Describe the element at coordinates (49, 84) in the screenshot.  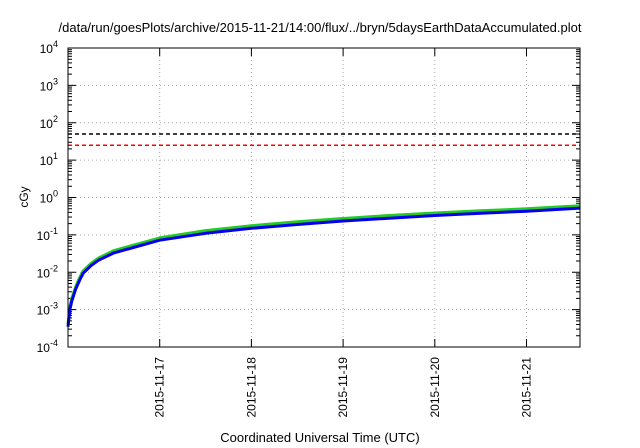
I see `y-tick-label: 10³` at that location.